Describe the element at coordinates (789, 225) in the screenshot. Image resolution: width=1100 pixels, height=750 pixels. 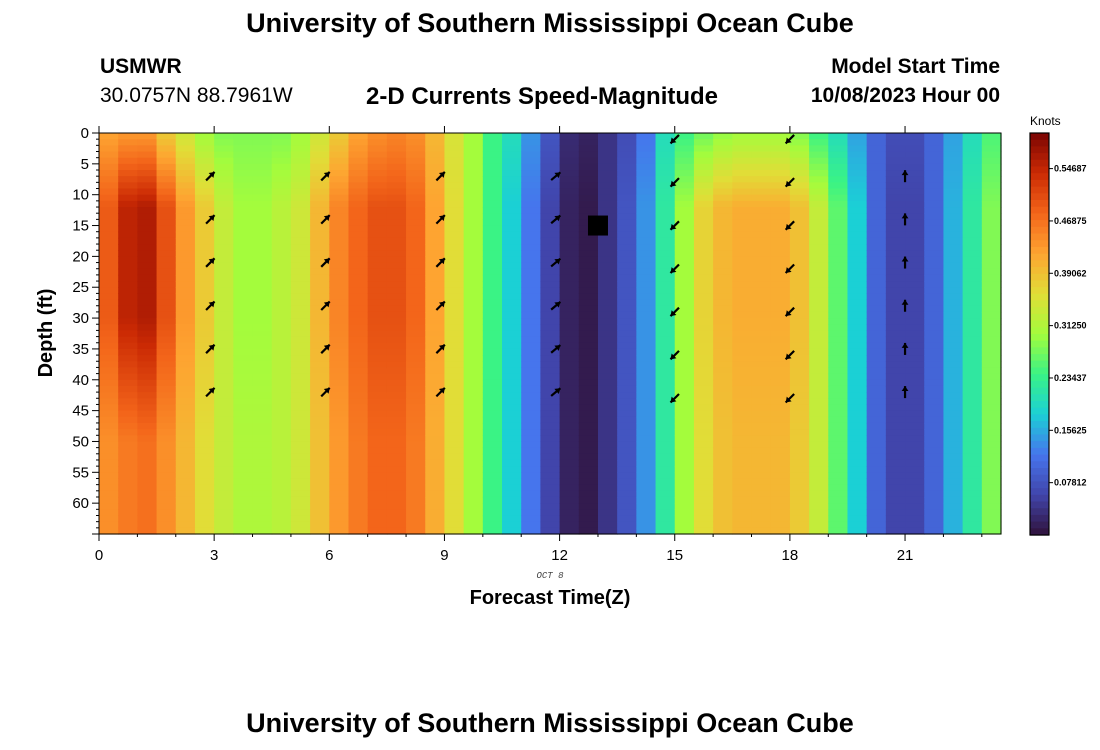
I see `current-vector-arrow` at that location.